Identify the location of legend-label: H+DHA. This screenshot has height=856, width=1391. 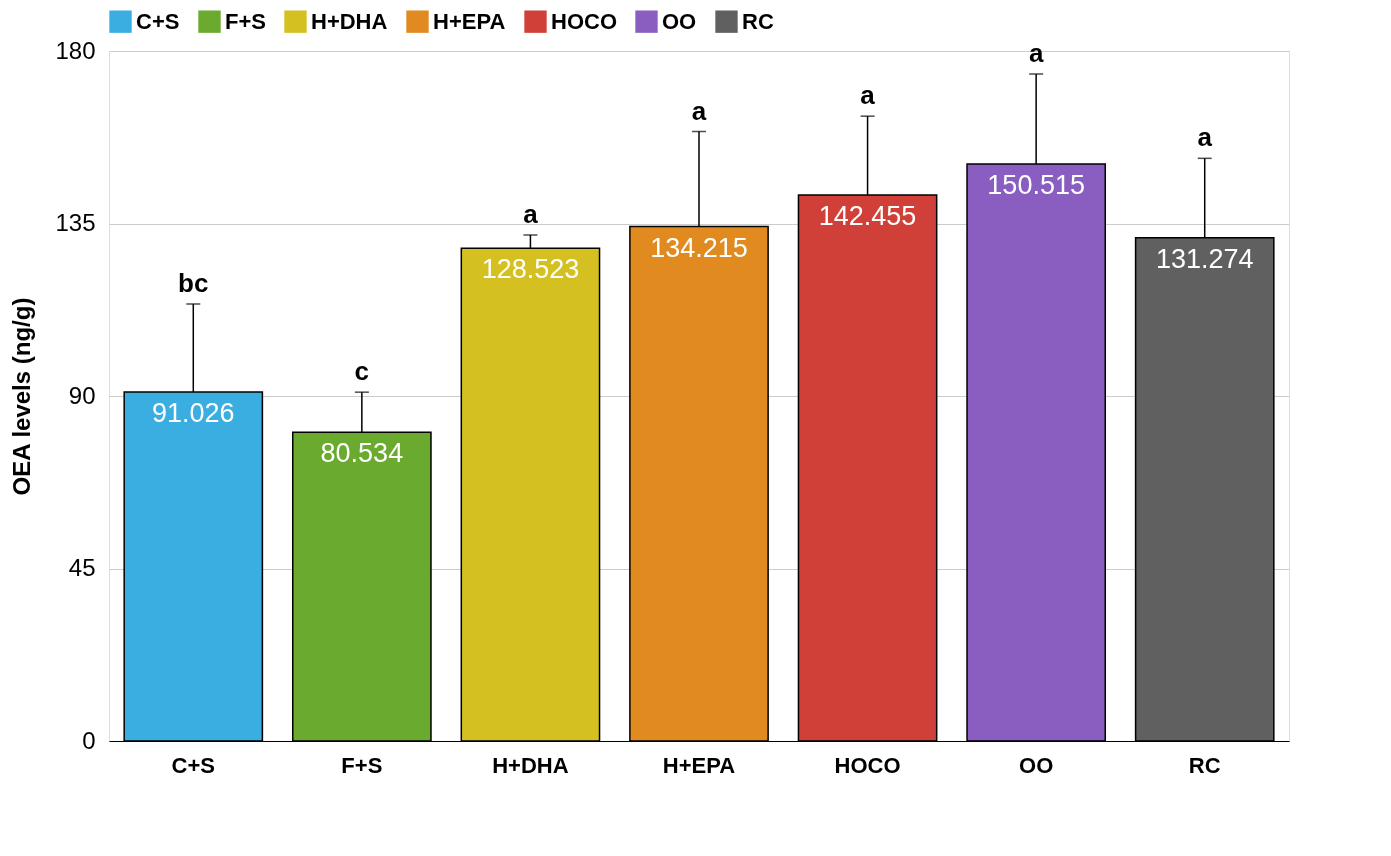
(349, 21).